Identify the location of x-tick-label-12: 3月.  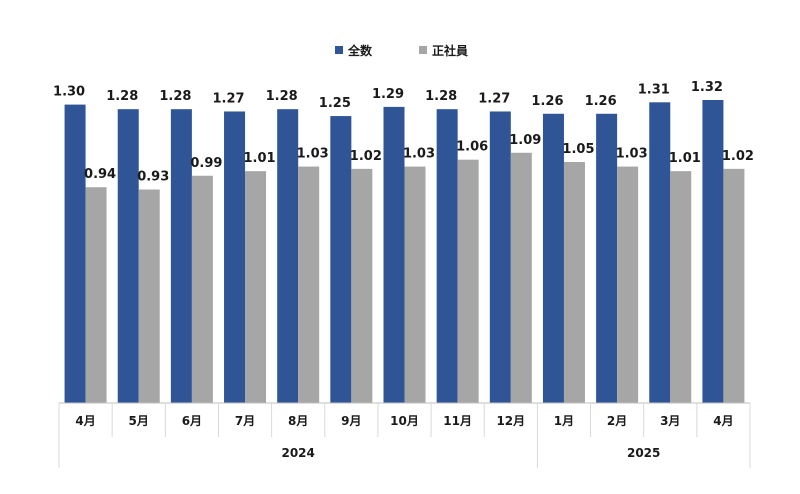
(670, 421).